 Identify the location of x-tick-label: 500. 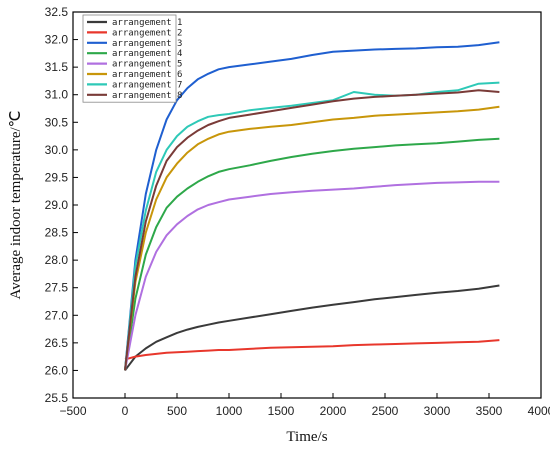
(177, 411).